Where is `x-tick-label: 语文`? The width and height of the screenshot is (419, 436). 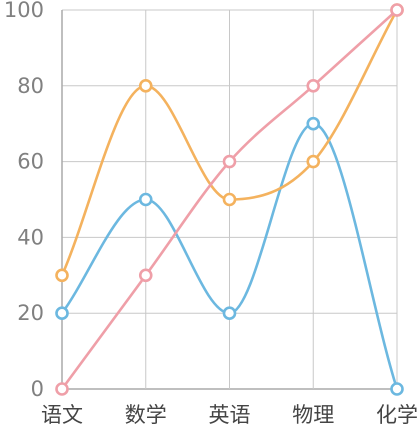
x-tick-label: 语文 is located at coordinates (62, 415).